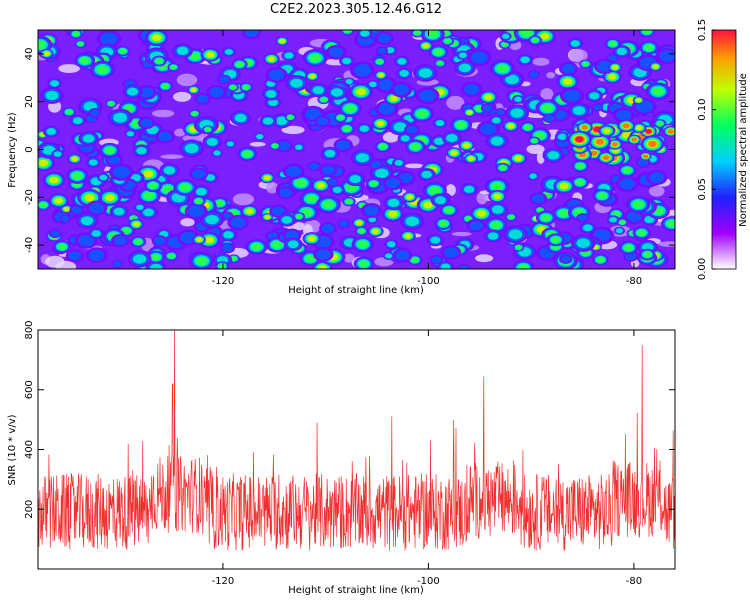  Describe the element at coordinates (702, 110) in the screenshot. I see `colorbar-tick-label: 0.10` at that location.